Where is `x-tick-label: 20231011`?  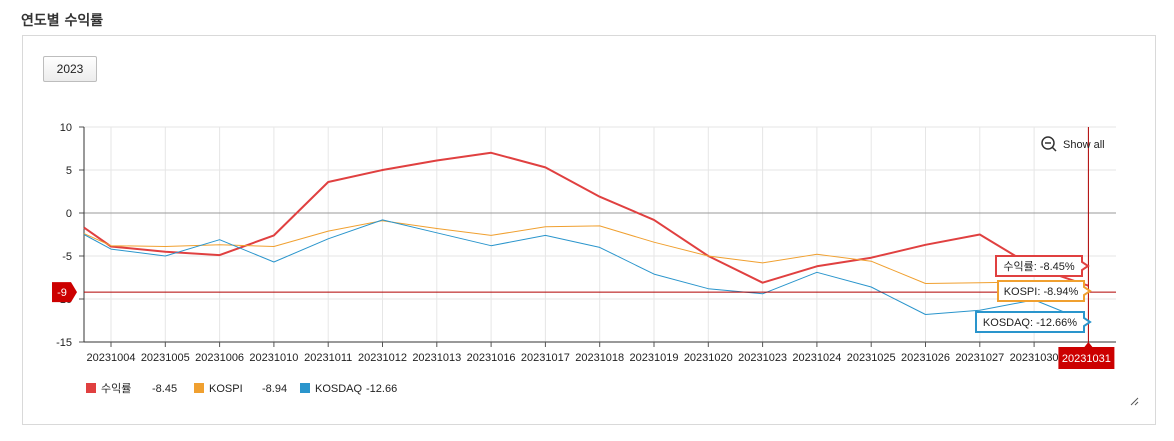
x-tick-label: 20231011 is located at coordinates (328, 358).